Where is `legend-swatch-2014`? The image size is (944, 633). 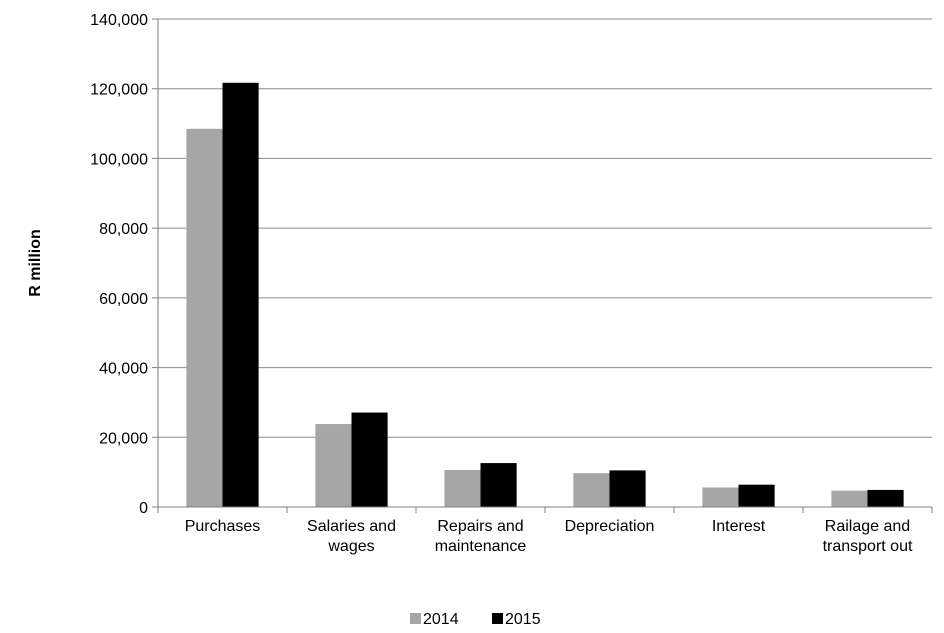
legend-swatch-2014 is located at coordinates (415, 618).